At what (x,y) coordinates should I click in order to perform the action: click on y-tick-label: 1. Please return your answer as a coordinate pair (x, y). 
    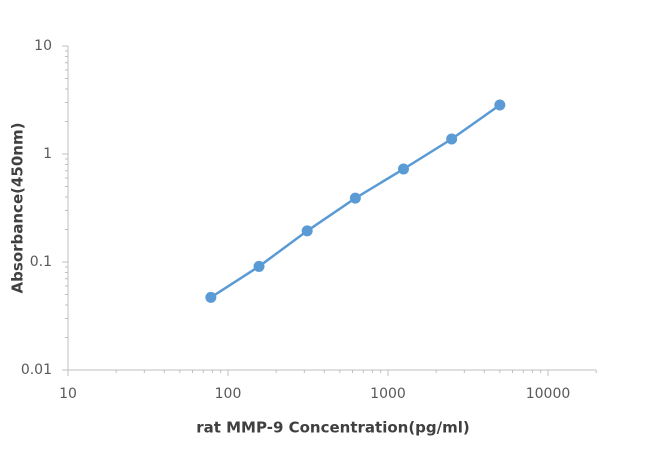
    Looking at the image, I should click on (47, 154).